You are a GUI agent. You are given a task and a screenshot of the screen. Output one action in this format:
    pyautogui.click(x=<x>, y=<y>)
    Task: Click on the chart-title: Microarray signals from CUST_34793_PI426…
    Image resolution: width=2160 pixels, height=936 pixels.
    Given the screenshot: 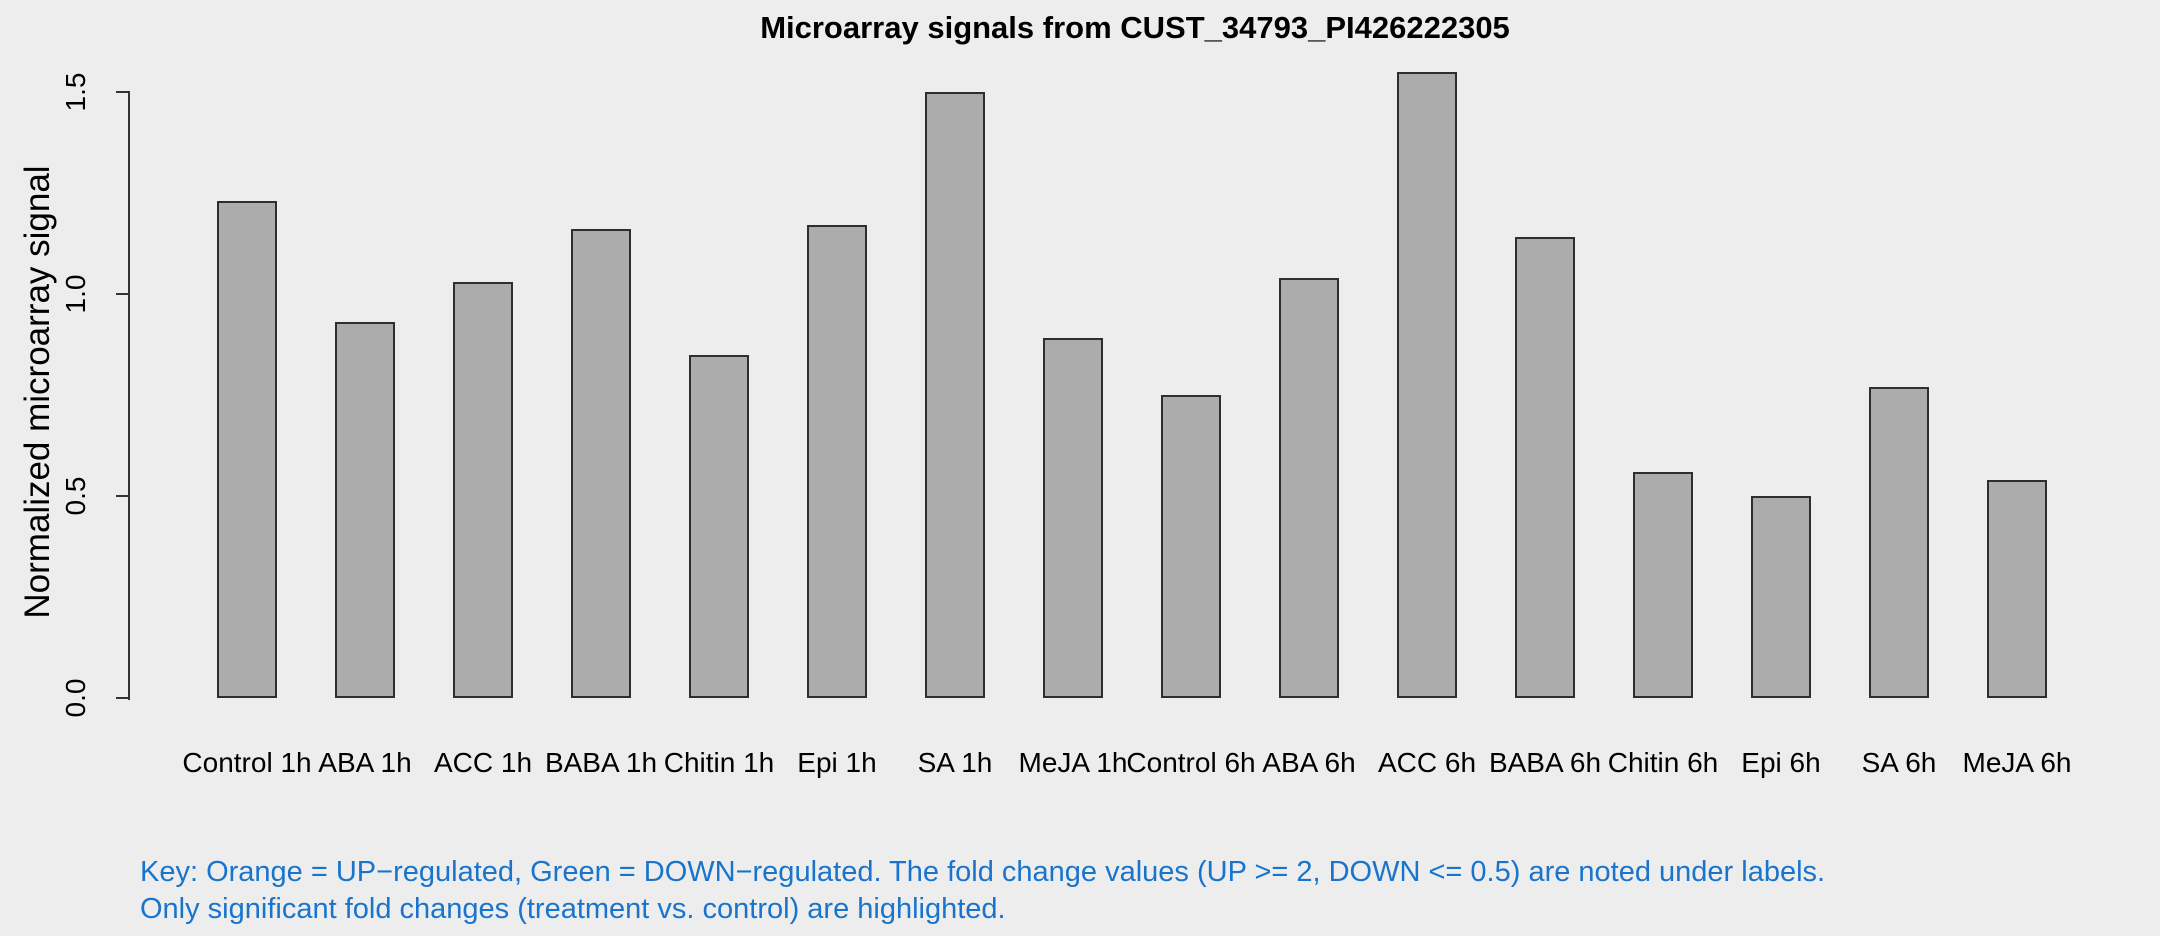 What is the action you would take?
    pyautogui.click(x=1135, y=27)
    